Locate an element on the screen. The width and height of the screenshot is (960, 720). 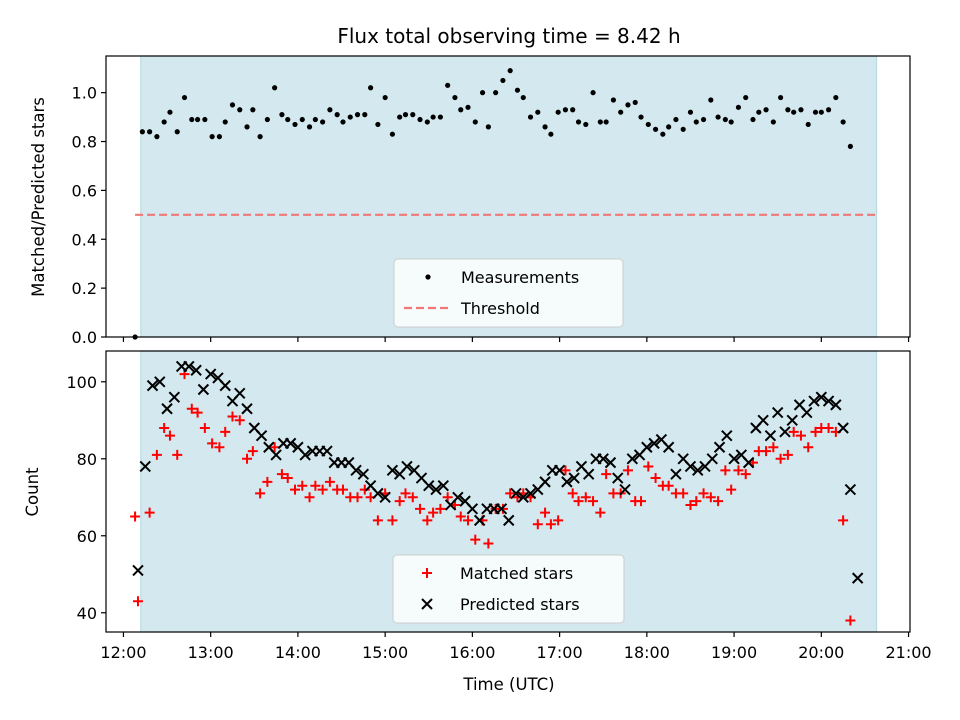
top-y-tick-label-2: 0.4 is located at coordinates (84, 239).